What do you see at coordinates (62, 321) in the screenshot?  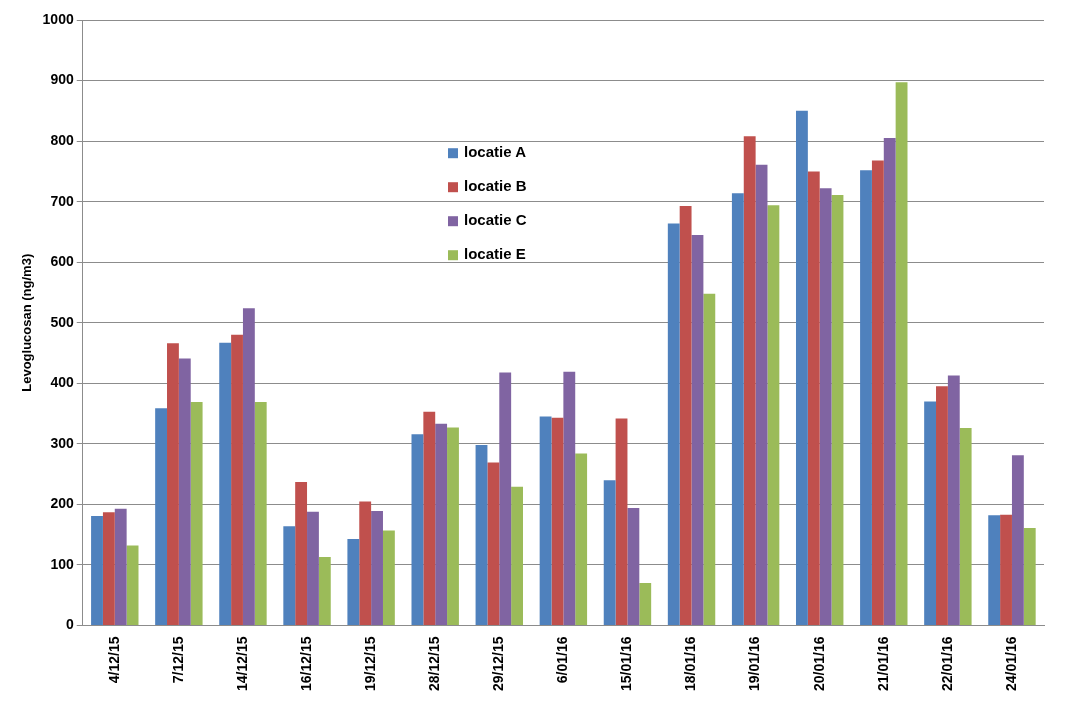 I see `y-tick-label: 500` at bounding box center [62, 321].